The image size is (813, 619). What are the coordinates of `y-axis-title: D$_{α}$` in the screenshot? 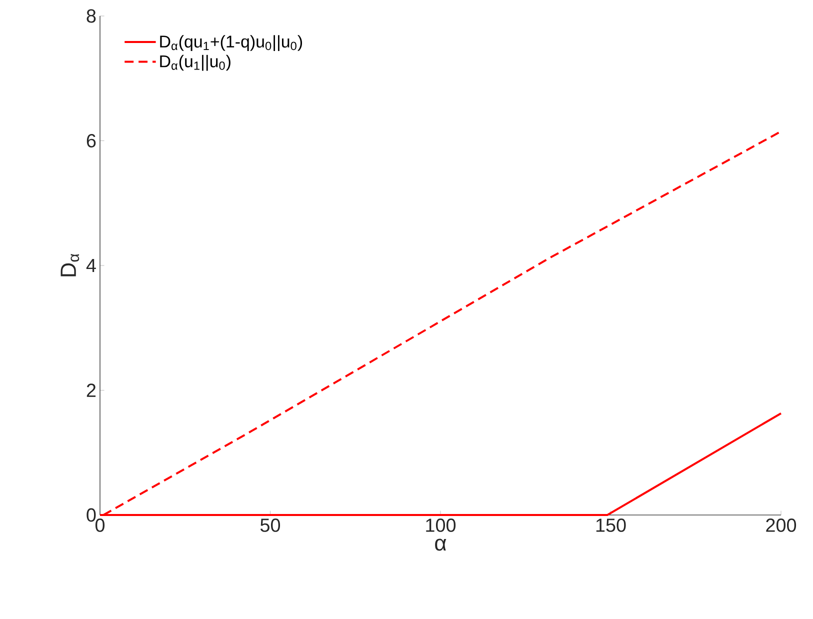 It's located at (70, 265).